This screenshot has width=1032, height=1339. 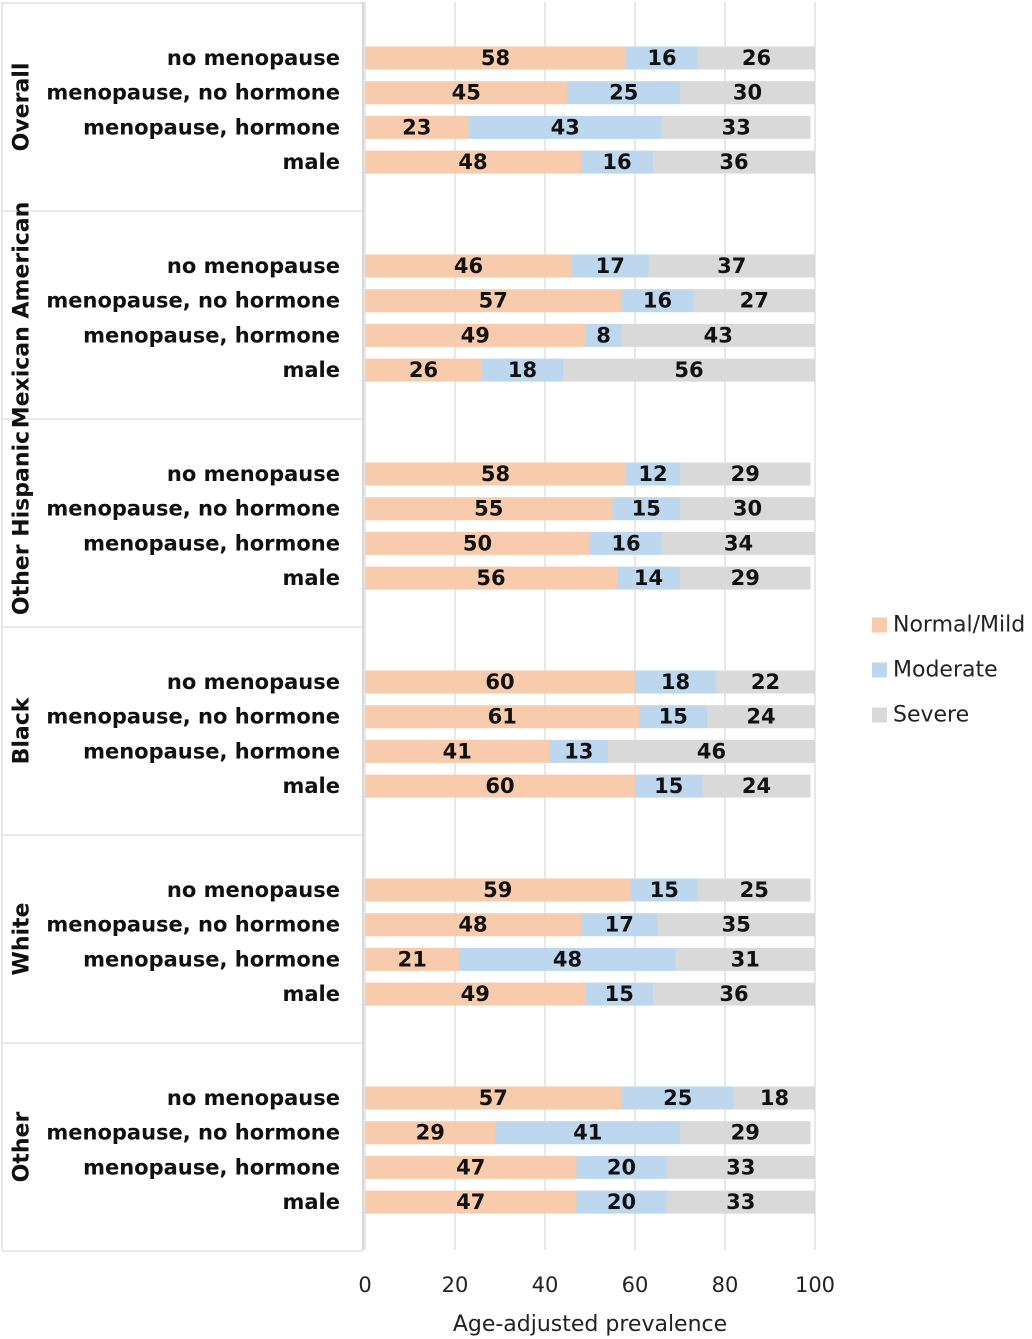 What do you see at coordinates (22, 523) in the screenshot?
I see `group-label: Other Hispanic` at bounding box center [22, 523].